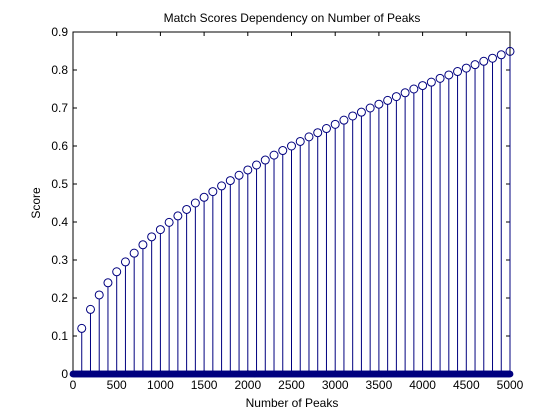 The image size is (560, 420). I want to click on y-tick-label: 0.8, so click(59, 70).